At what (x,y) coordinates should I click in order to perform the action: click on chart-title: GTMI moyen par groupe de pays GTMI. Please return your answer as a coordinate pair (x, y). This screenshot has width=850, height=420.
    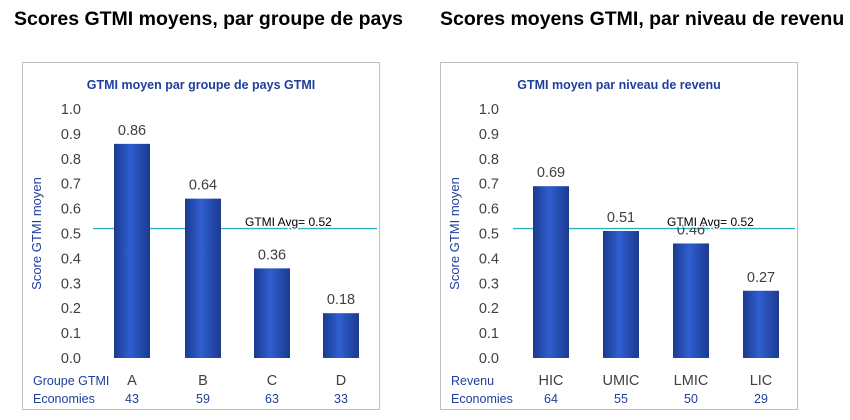
    Looking at the image, I should click on (201, 85).